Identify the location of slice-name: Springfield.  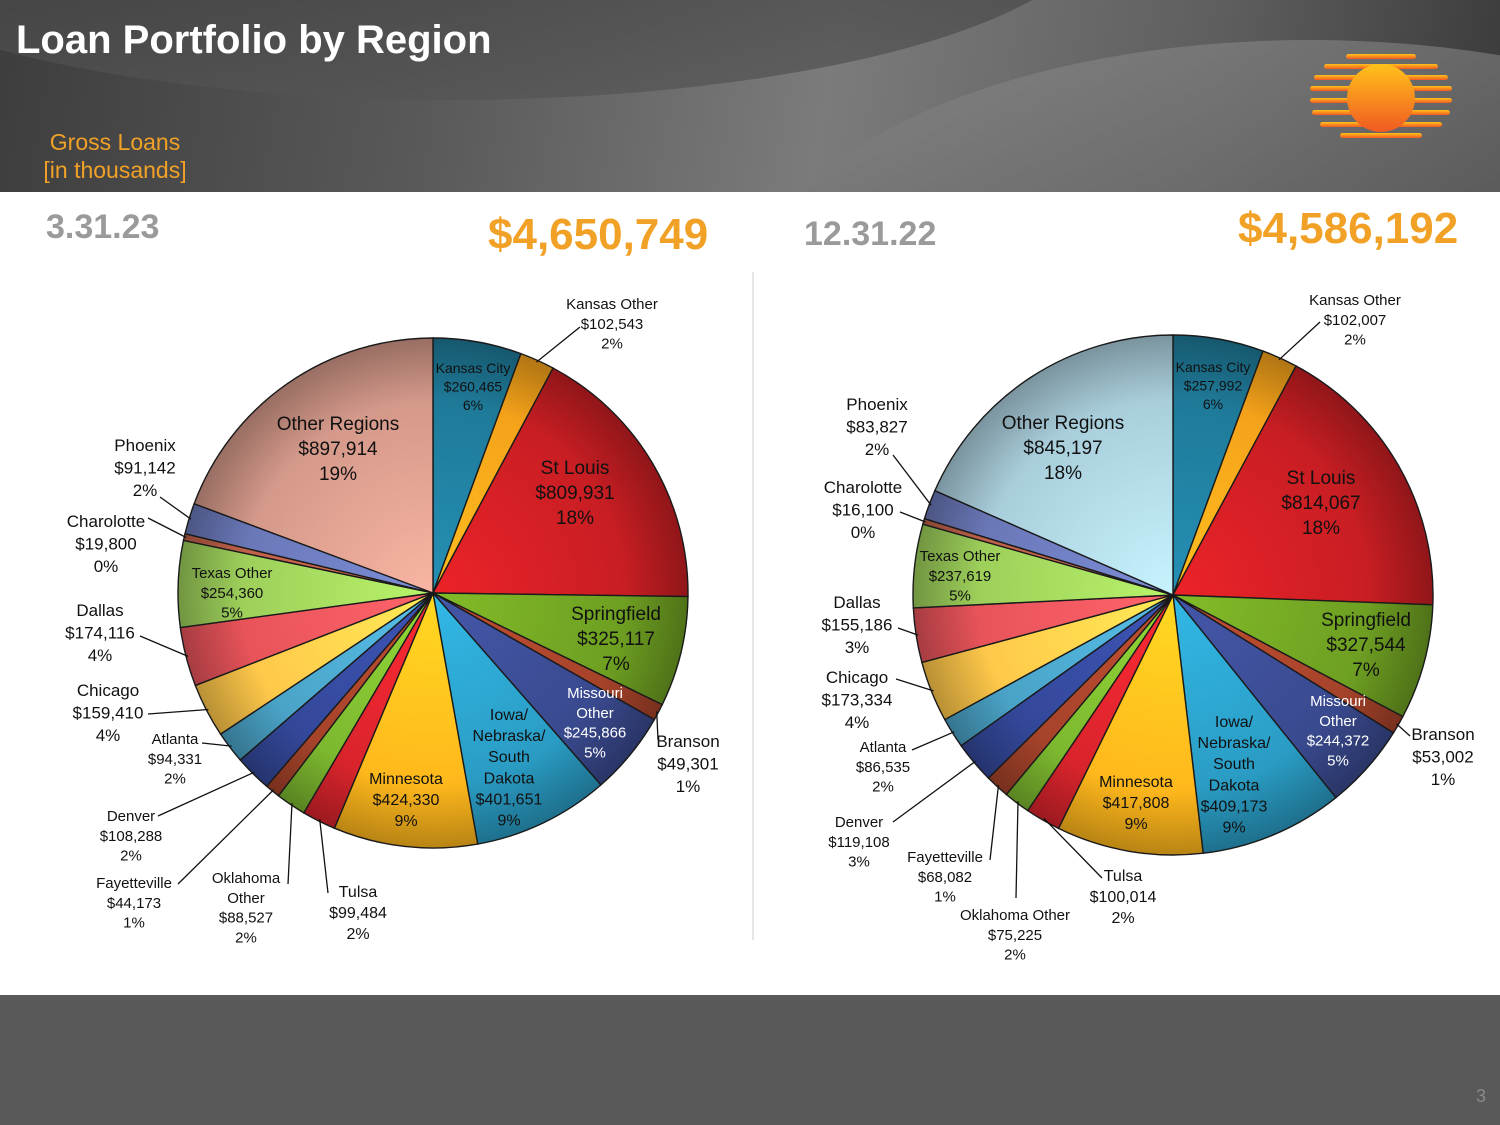
(616, 614).